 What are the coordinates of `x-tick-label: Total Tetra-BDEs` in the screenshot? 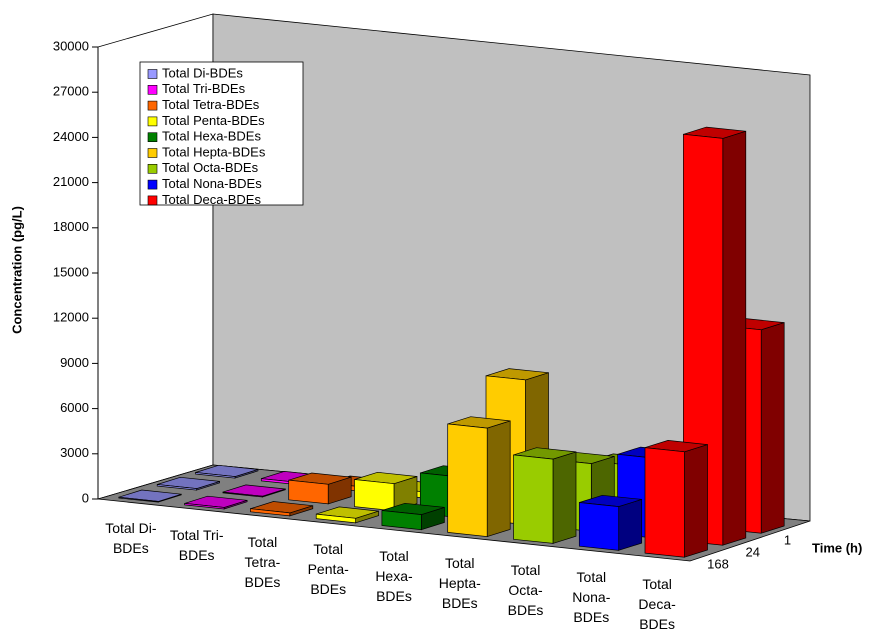 It's located at (262, 562).